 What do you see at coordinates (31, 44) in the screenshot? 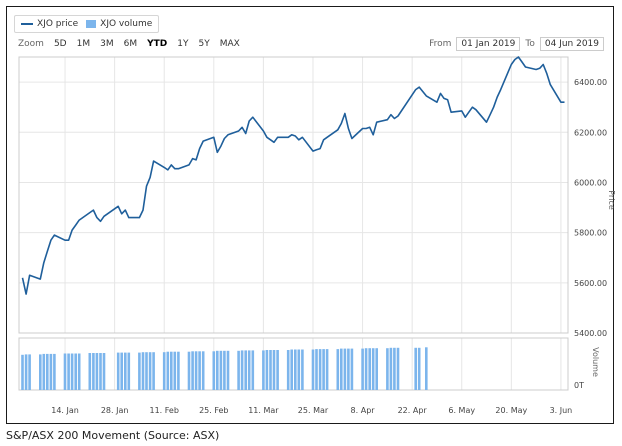
I see `zoom-label: Zoom` at bounding box center [31, 44].